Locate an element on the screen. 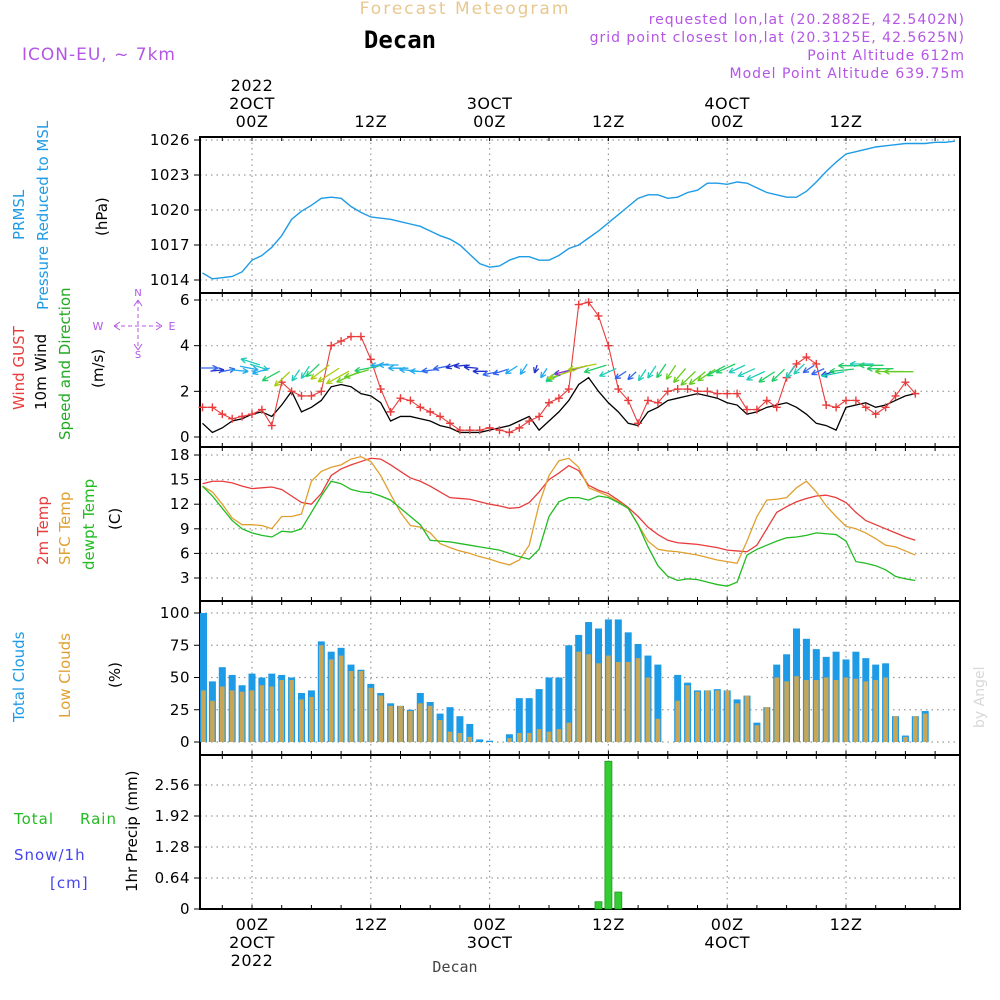  clouds-label-total: Total Clouds is located at coordinates (19, 677).